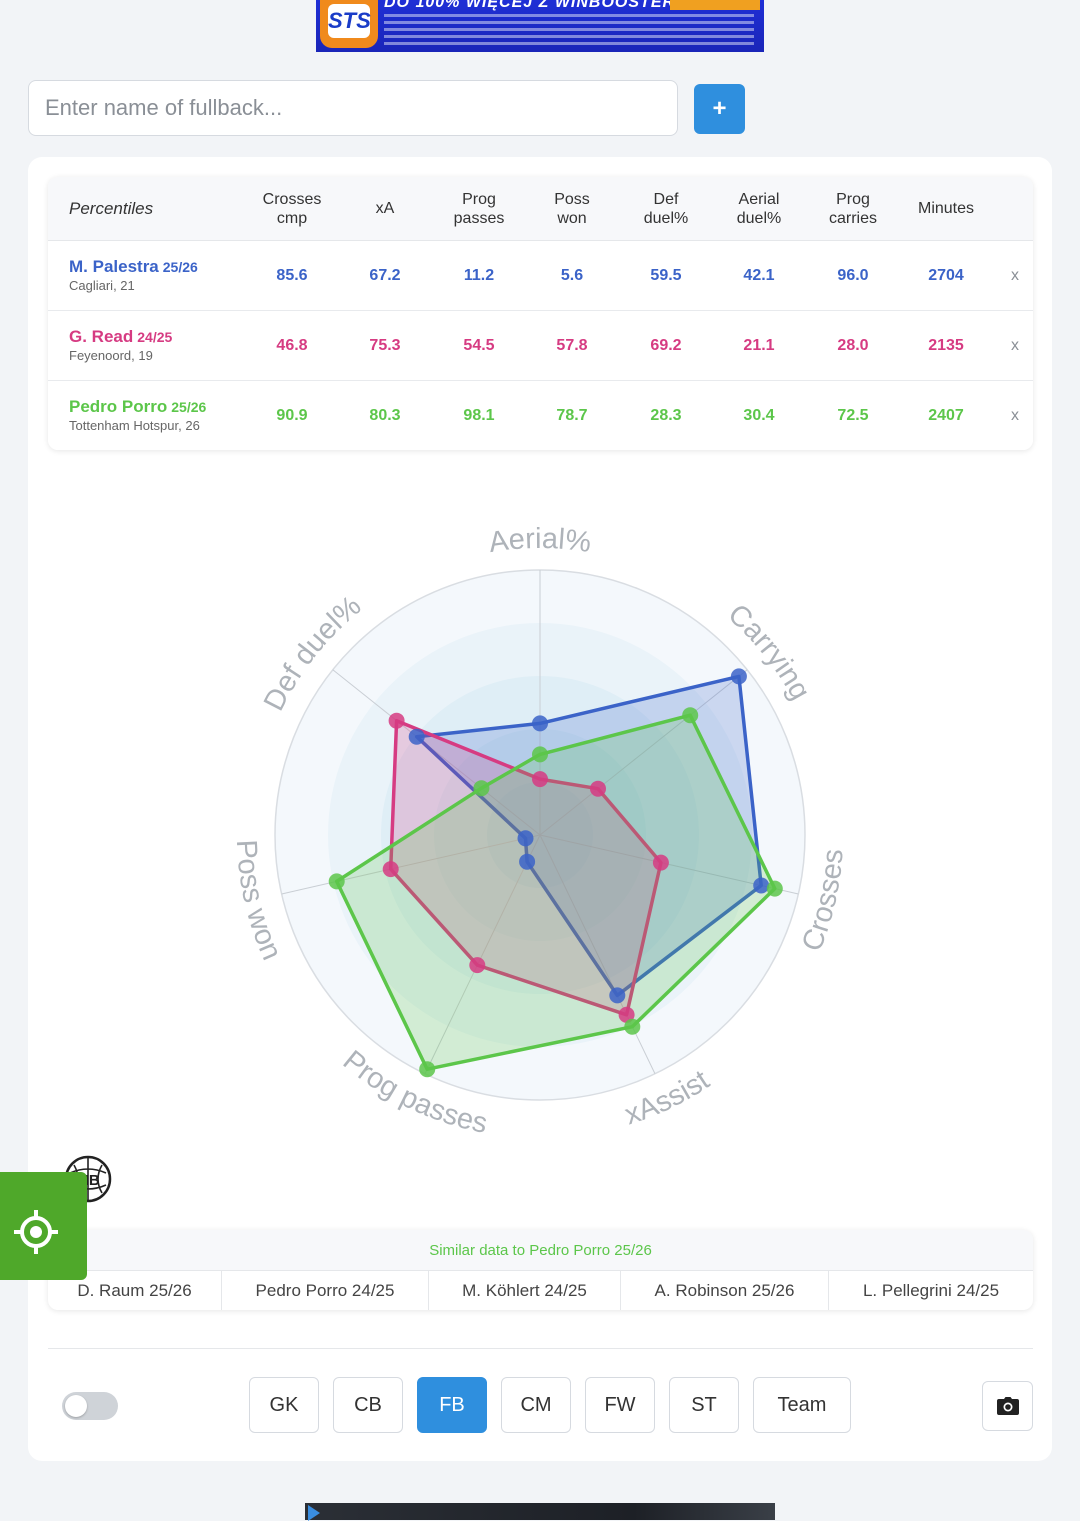  I want to click on player-name-text: M. Palestra, so click(114, 266).